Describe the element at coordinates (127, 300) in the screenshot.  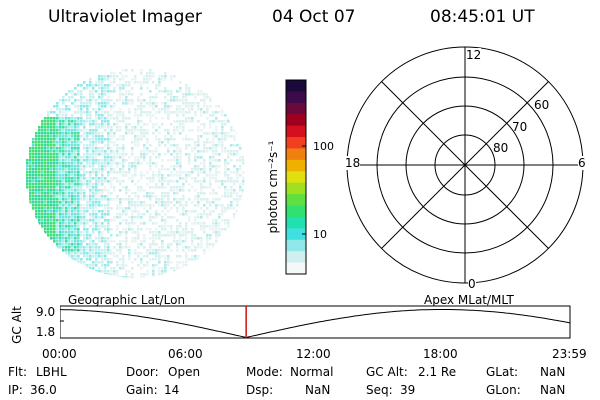
I see `timeline-left-label: Geographic Lat/Lon` at that location.